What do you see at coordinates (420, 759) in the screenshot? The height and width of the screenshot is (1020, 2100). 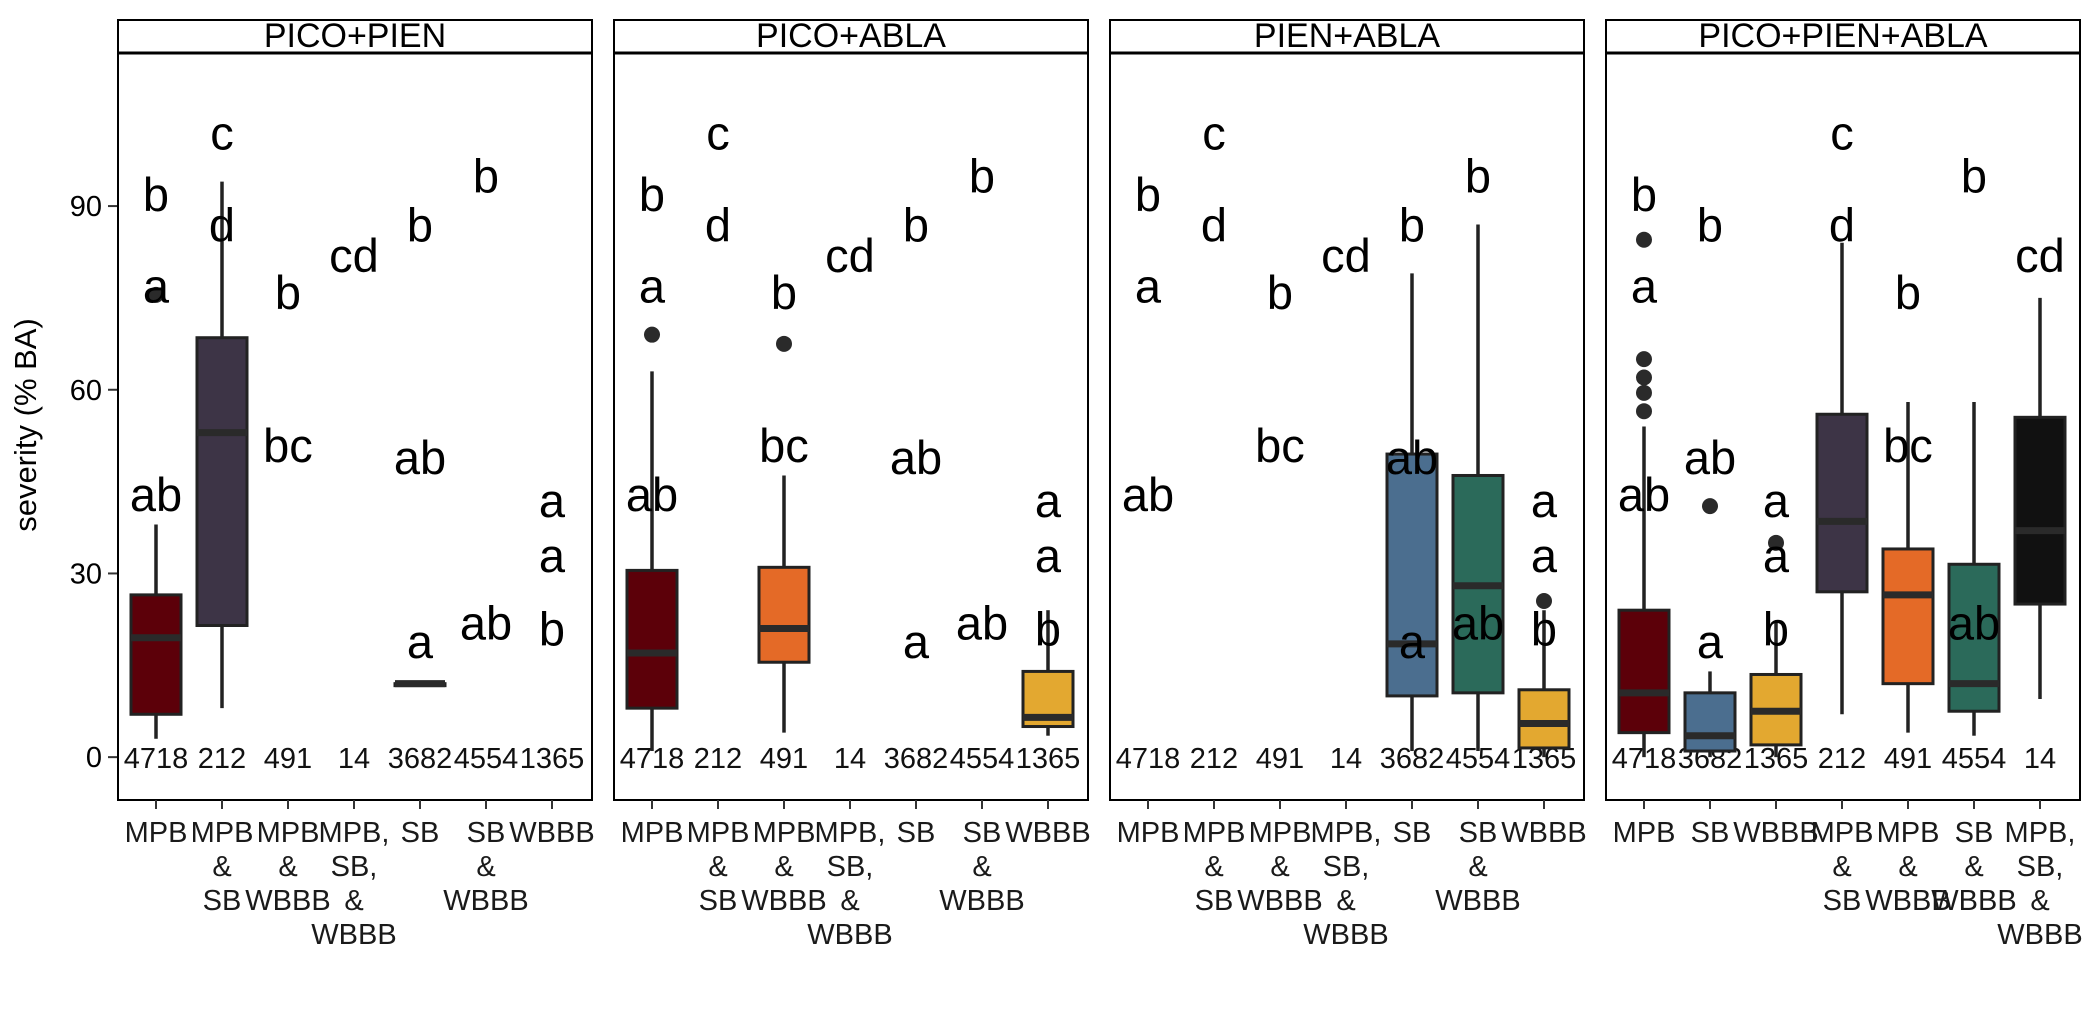 I see `sample-count-label: 3682` at bounding box center [420, 759].